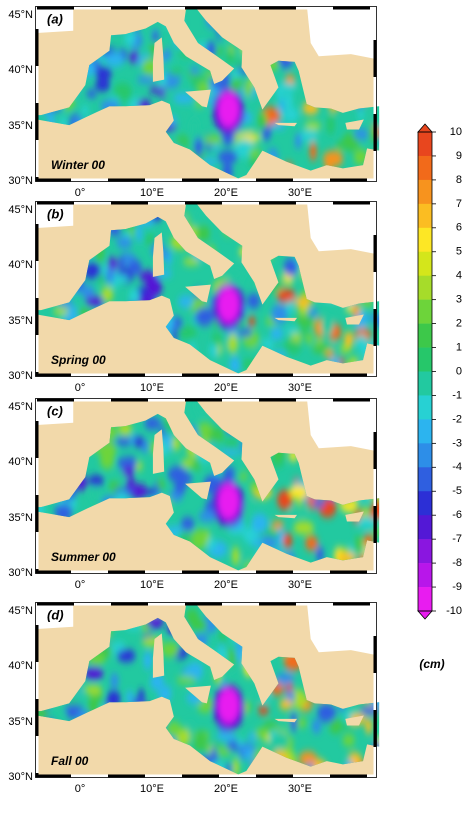  What do you see at coordinates (226, 193) in the screenshot?
I see `lon-label: 20°E` at bounding box center [226, 193].